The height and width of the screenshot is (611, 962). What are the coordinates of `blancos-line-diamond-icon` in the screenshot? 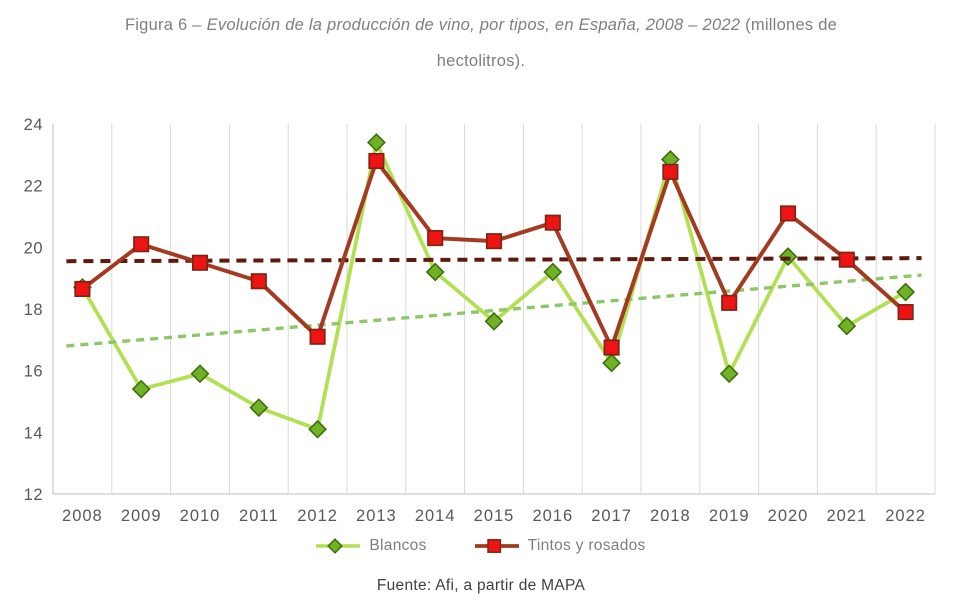 It's located at (338, 546).